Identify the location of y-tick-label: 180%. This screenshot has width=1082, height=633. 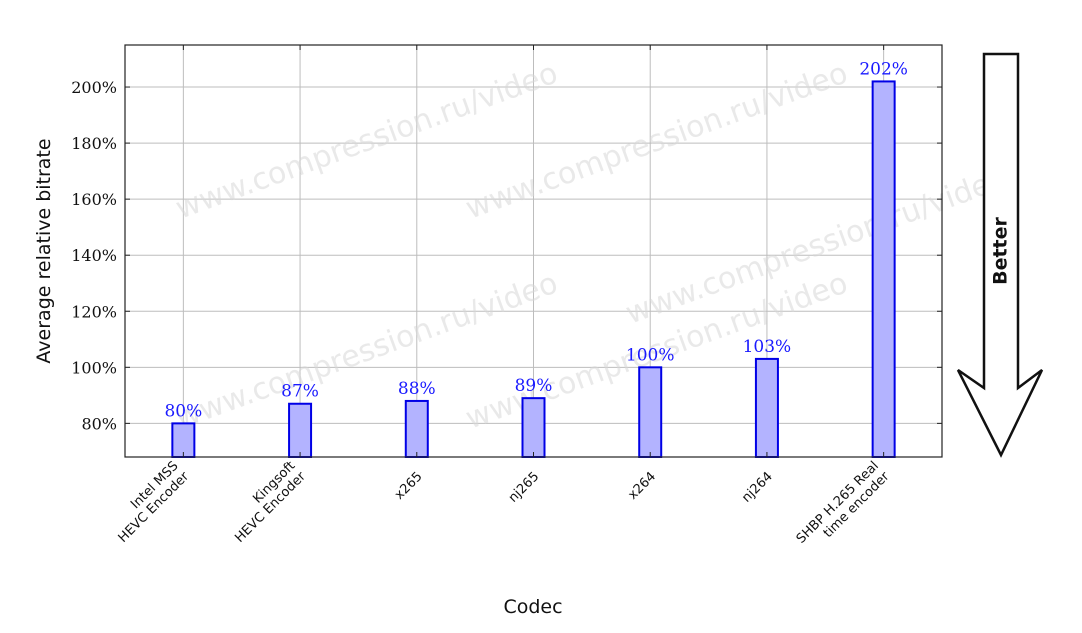
(94, 143).